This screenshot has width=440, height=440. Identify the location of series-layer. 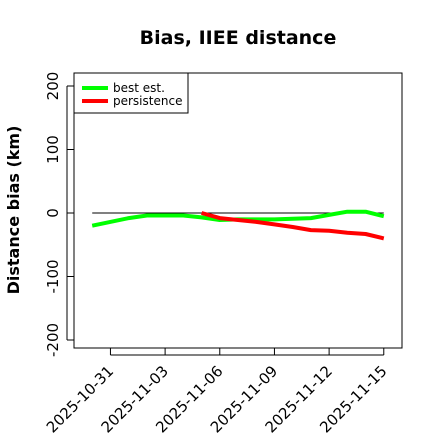
(238, 225).